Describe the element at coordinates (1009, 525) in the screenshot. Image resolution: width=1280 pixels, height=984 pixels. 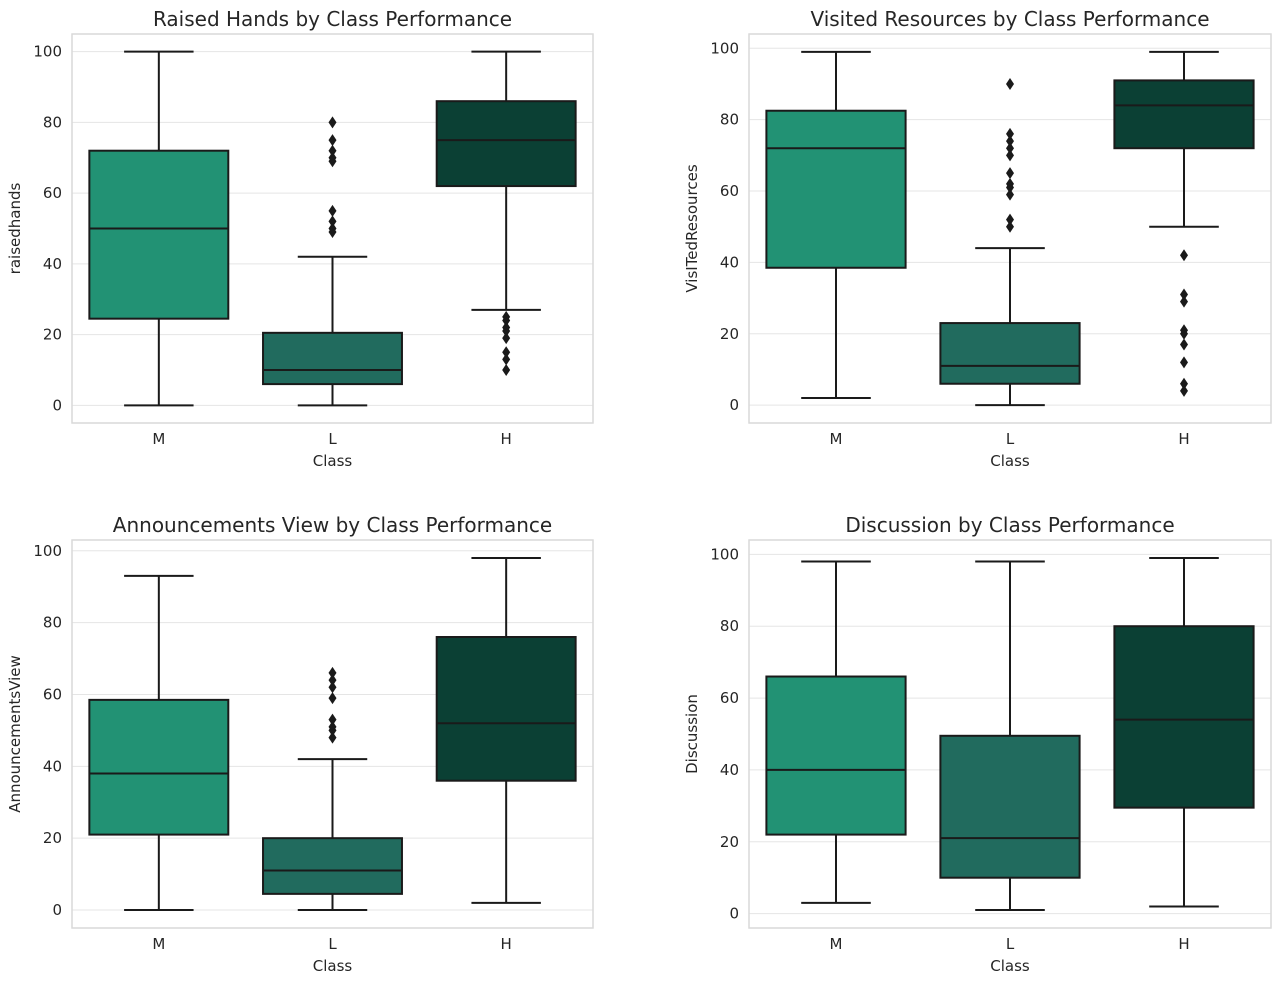
I see `chart-title: Discussion by Class Performance` at that location.